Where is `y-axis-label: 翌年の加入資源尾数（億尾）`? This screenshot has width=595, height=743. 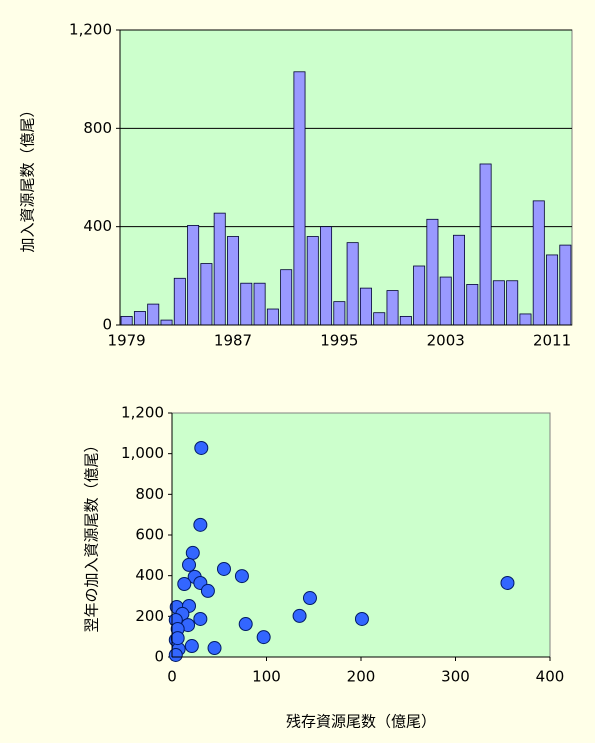 y-axis-label: 翌年の加入資源尾数（億尾） is located at coordinates (92, 534).